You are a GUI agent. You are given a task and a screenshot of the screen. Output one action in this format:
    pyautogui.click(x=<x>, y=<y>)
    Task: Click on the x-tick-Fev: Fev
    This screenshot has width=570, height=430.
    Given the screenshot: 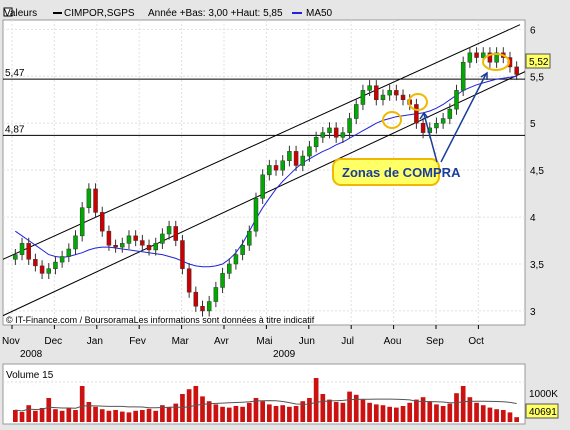 What is the action you would take?
    pyautogui.click(x=137, y=341)
    